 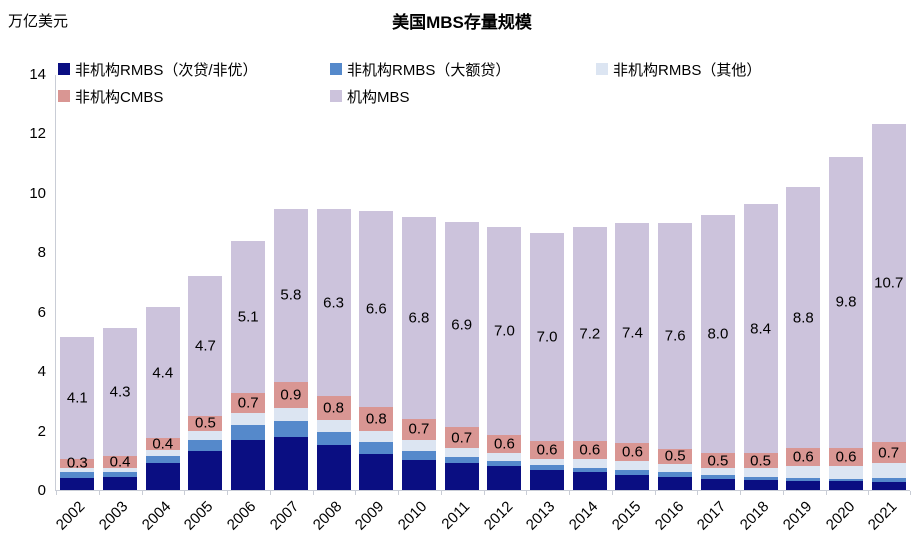 I want to click on bar-segment: 0.4, so click(x=162, y=444).